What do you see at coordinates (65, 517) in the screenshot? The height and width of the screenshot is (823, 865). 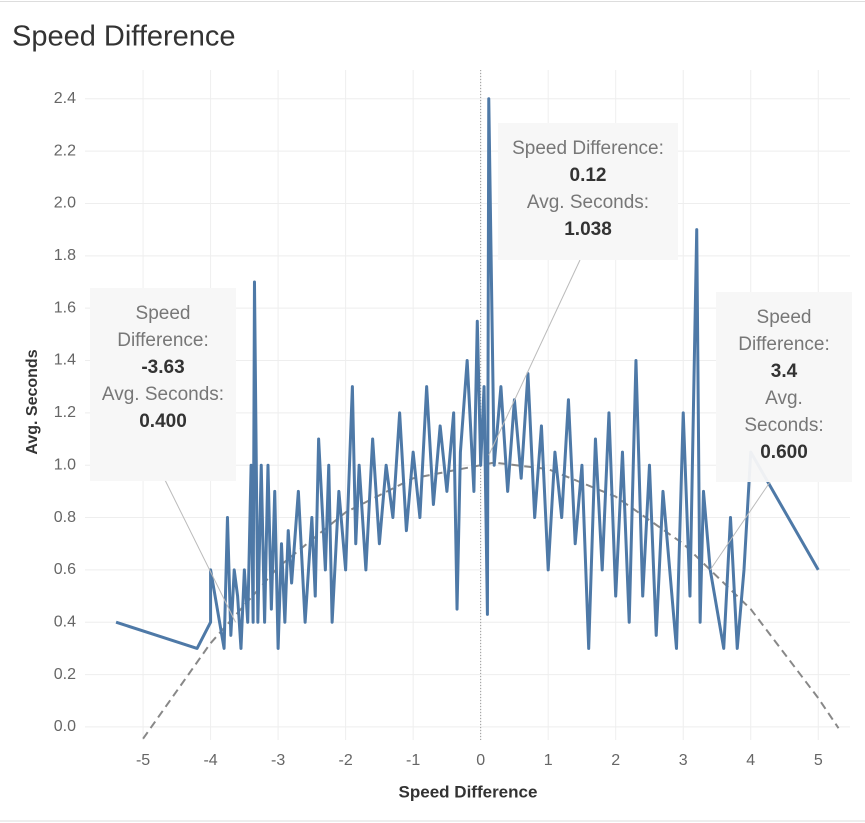 I see `y-tick-label: 0.8` at bounding box center [65, 517].